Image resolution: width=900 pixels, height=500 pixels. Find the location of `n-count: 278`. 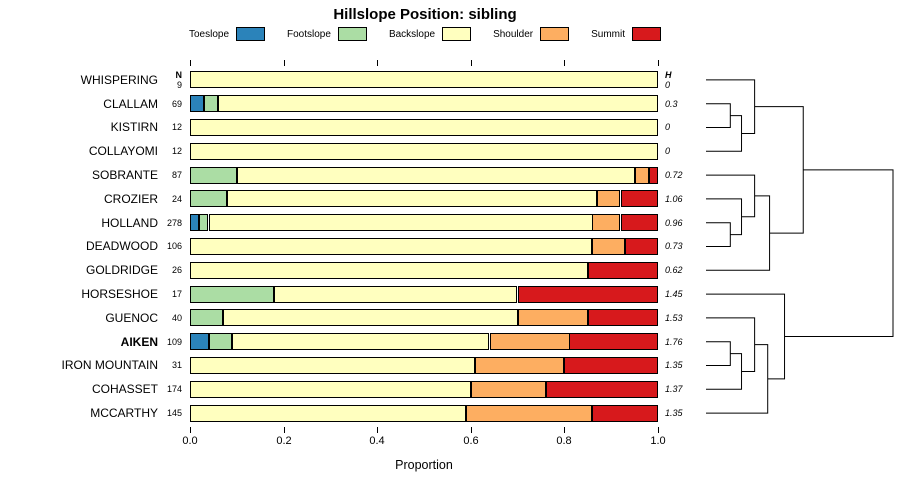

n-count: 278 is located at coordinates (174, 222).